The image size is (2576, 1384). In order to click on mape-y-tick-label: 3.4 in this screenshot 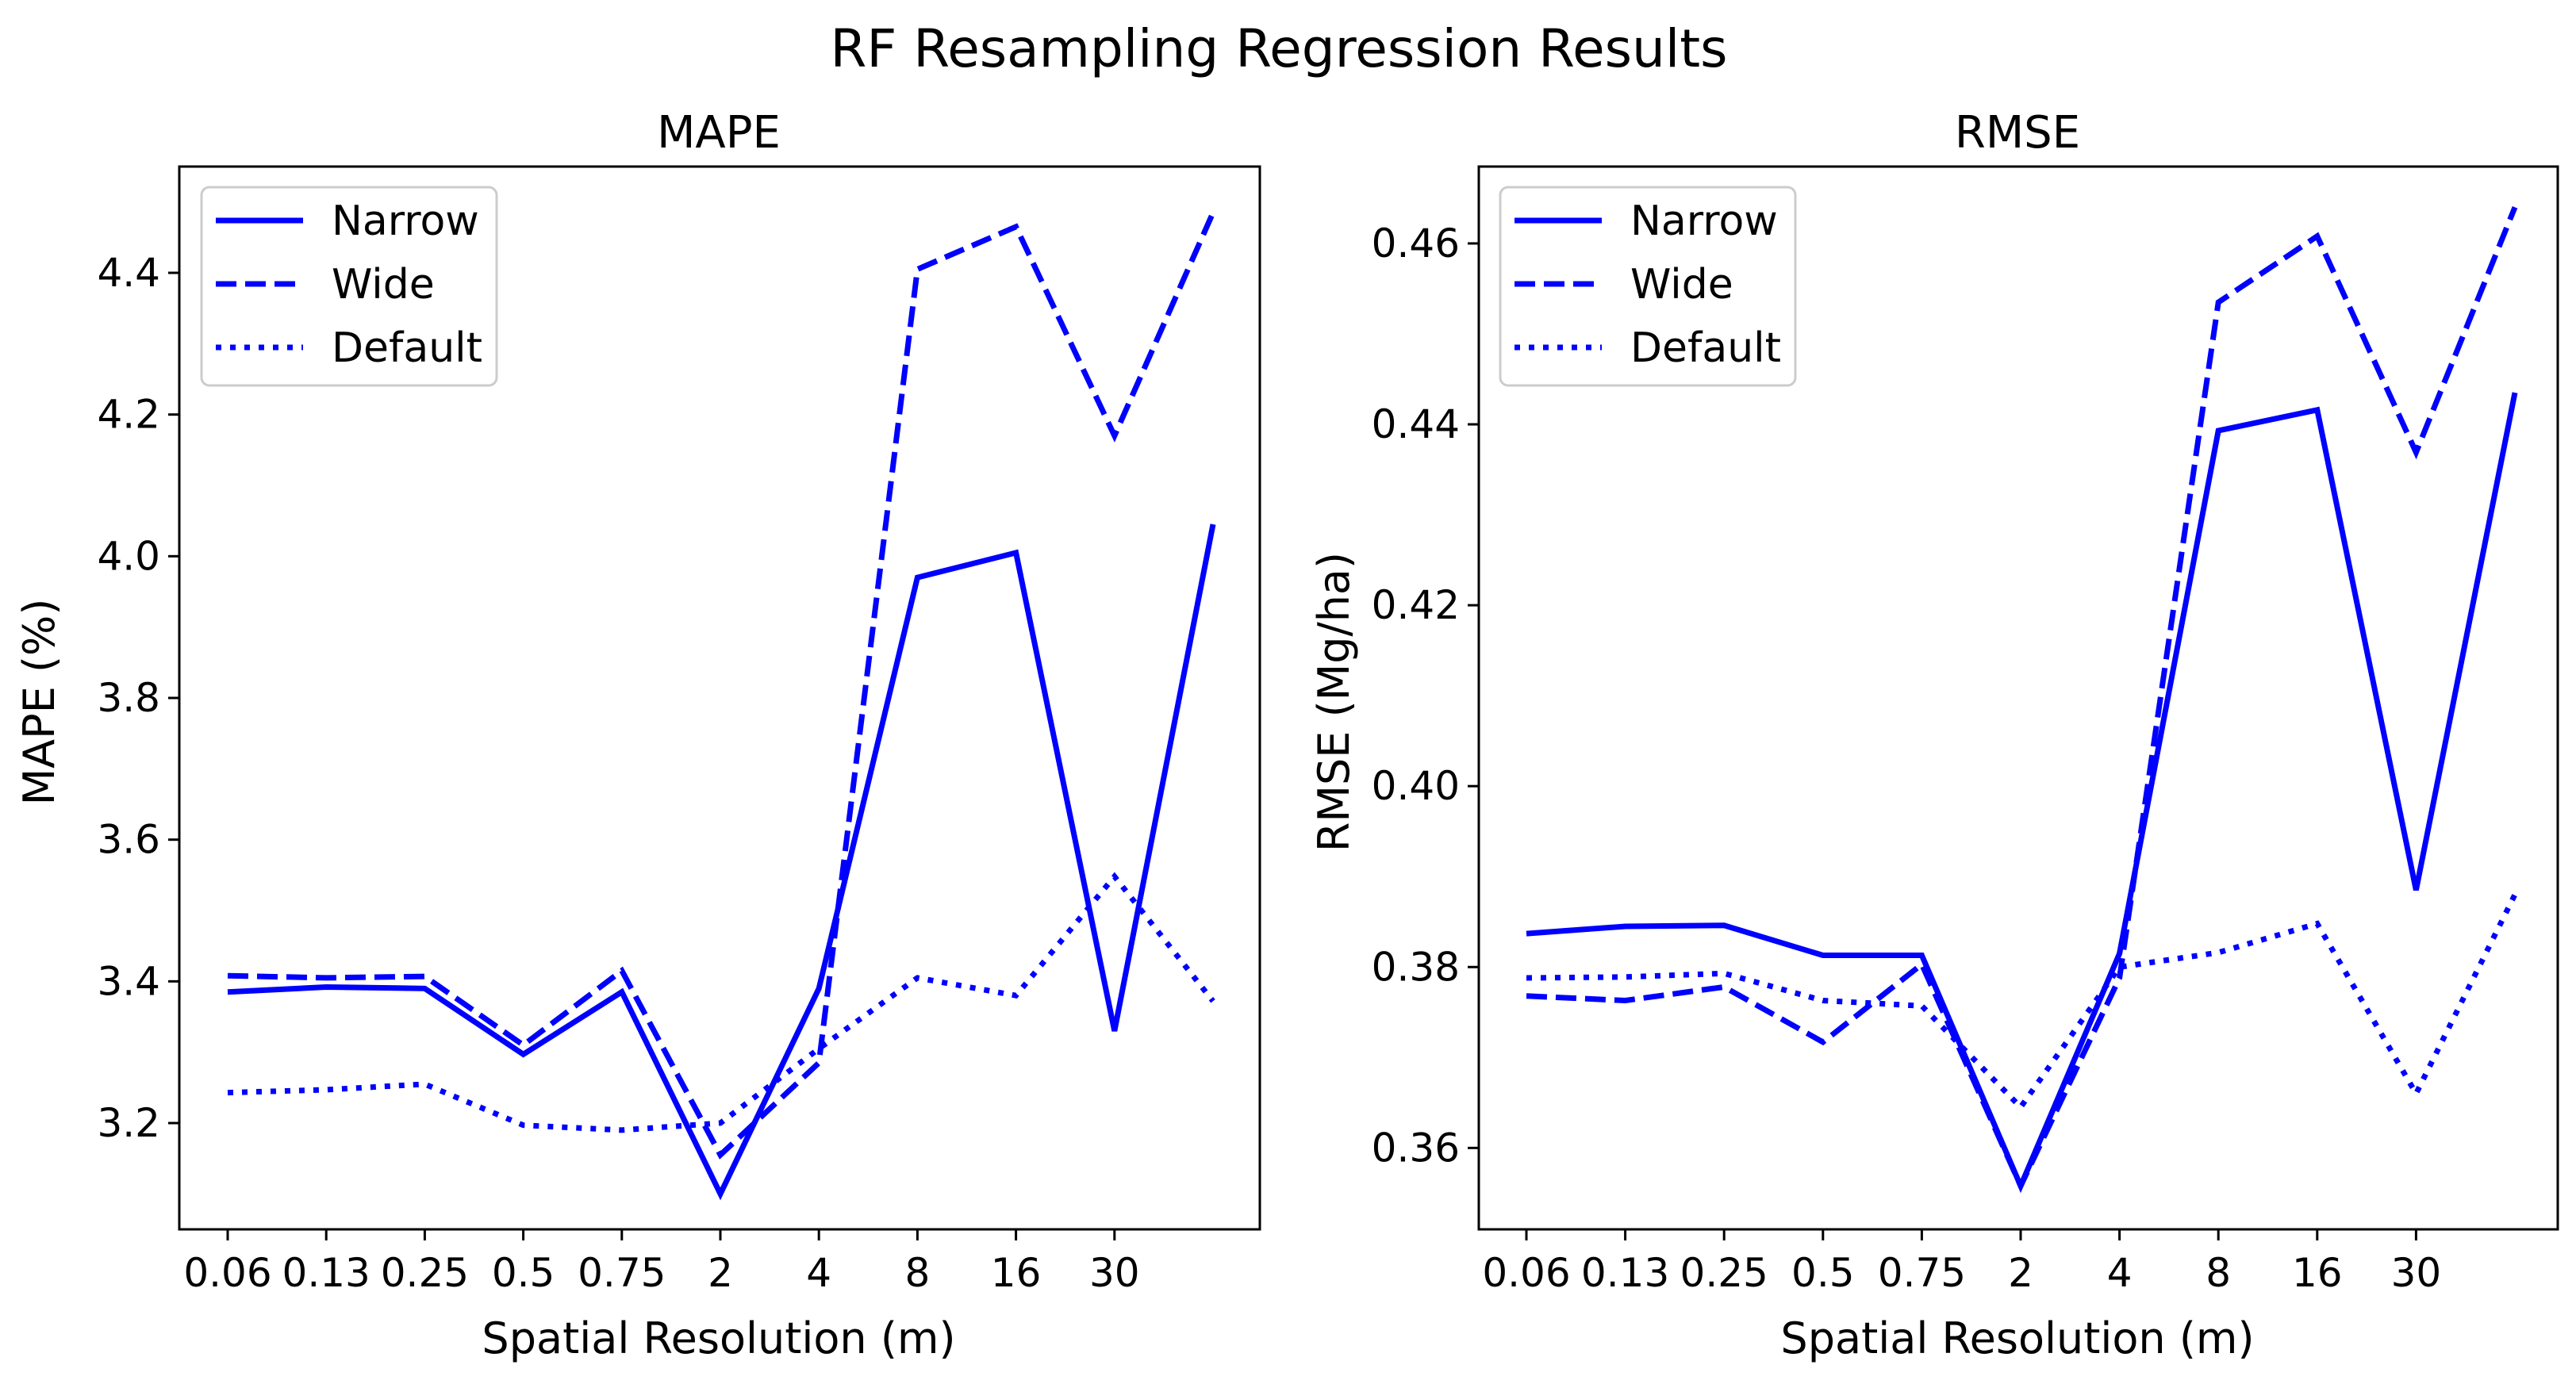, I will do `click(128, 981)`.